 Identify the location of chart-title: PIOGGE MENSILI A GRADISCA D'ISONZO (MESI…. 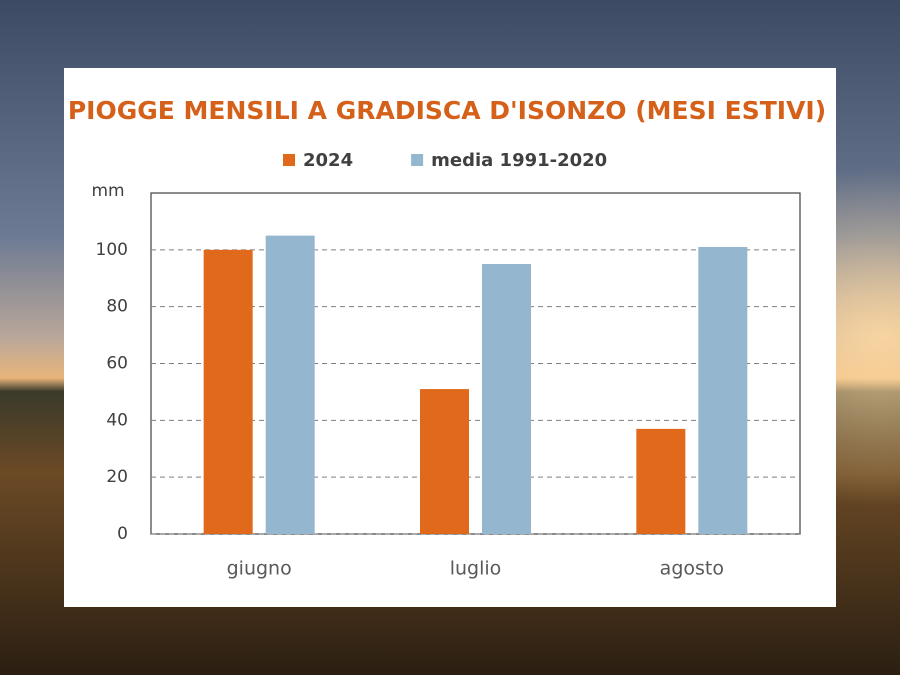
(447, 110).